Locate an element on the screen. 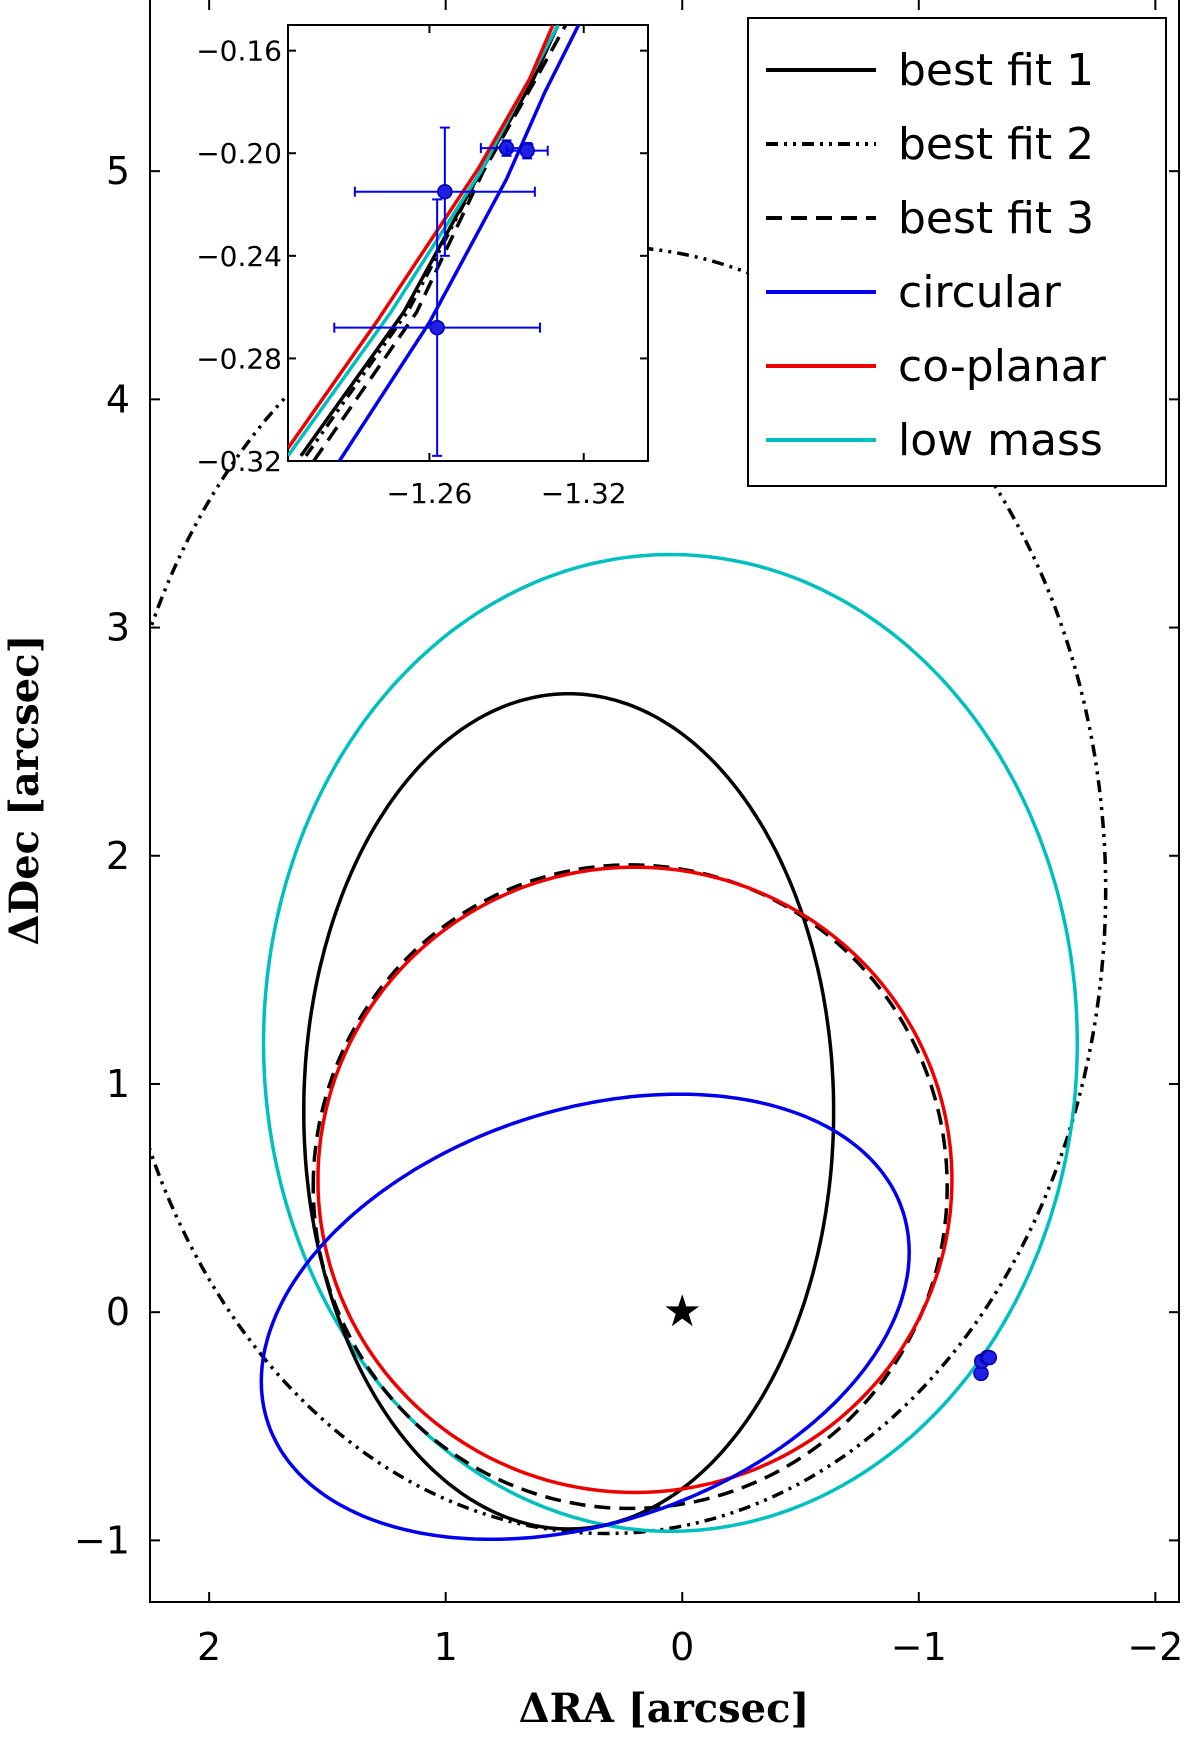 The width and height of the screenshot is (1200, 1738). inset-orbit-co-planar is located at coordinates (421, 237).